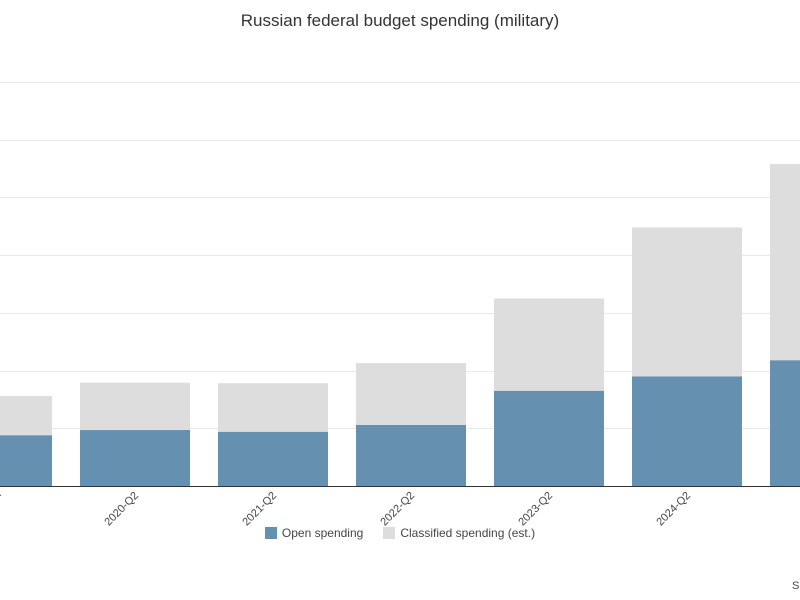 The width and height of the screenshot is (800, 600). I want to click on legend-item-open: Open spending, so click(314, 533).